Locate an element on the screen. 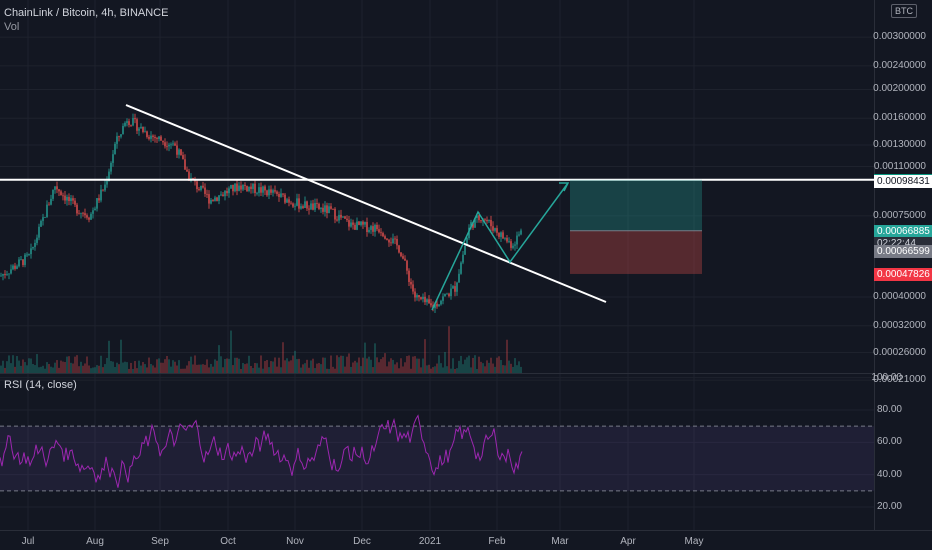 The height and width of the screenshot is (550, 932). price-axis-label: 0.00032000 is located at coordinates (899, 325).